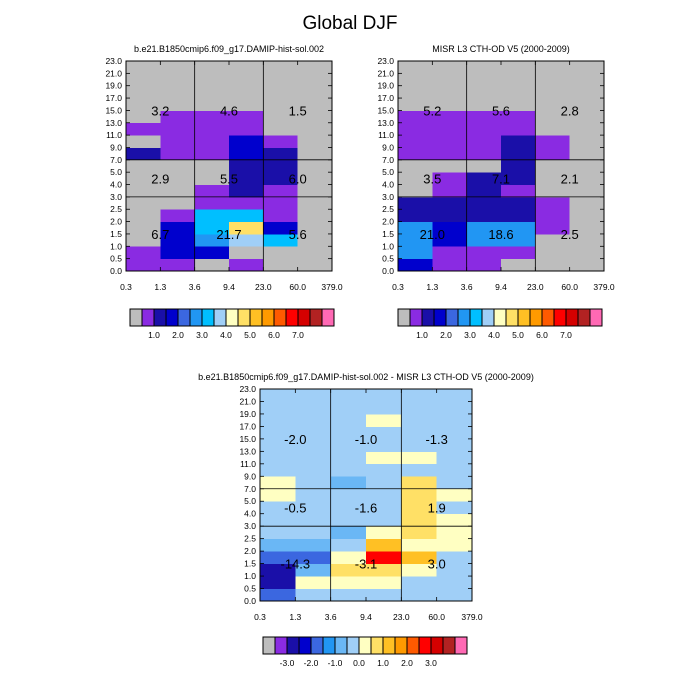 The image size is (700, 700). I want to click on y-tick-label: 1.5, so click(388, 234).